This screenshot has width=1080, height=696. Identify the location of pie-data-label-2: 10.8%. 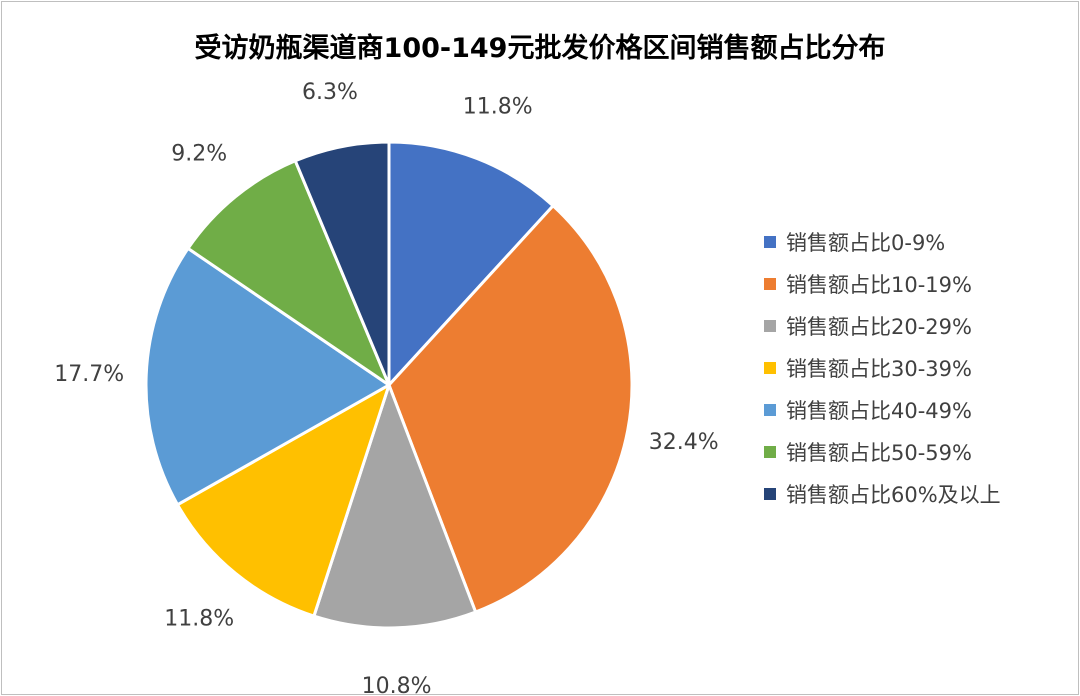
(397, 684).